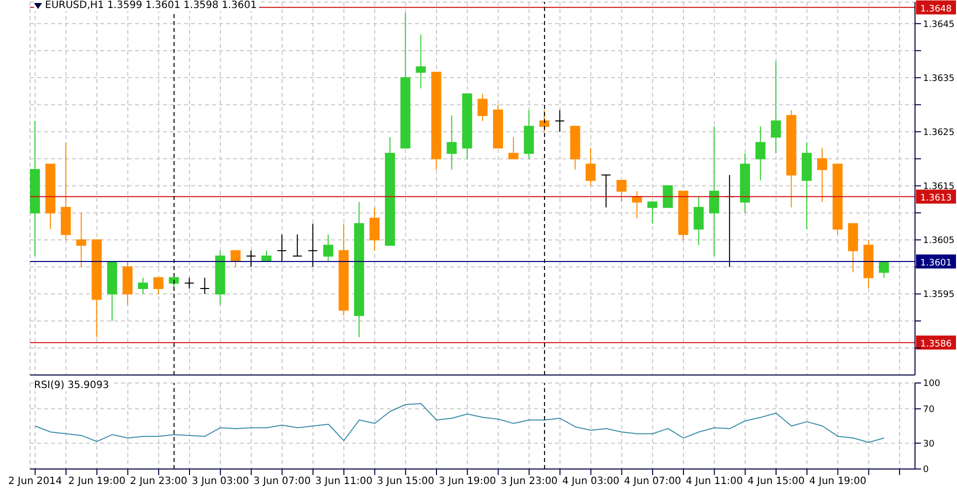 Image resolution: width=957 pixels, height=497 pixels. I want to click on y-tick-label: 30, so click(929, 444).